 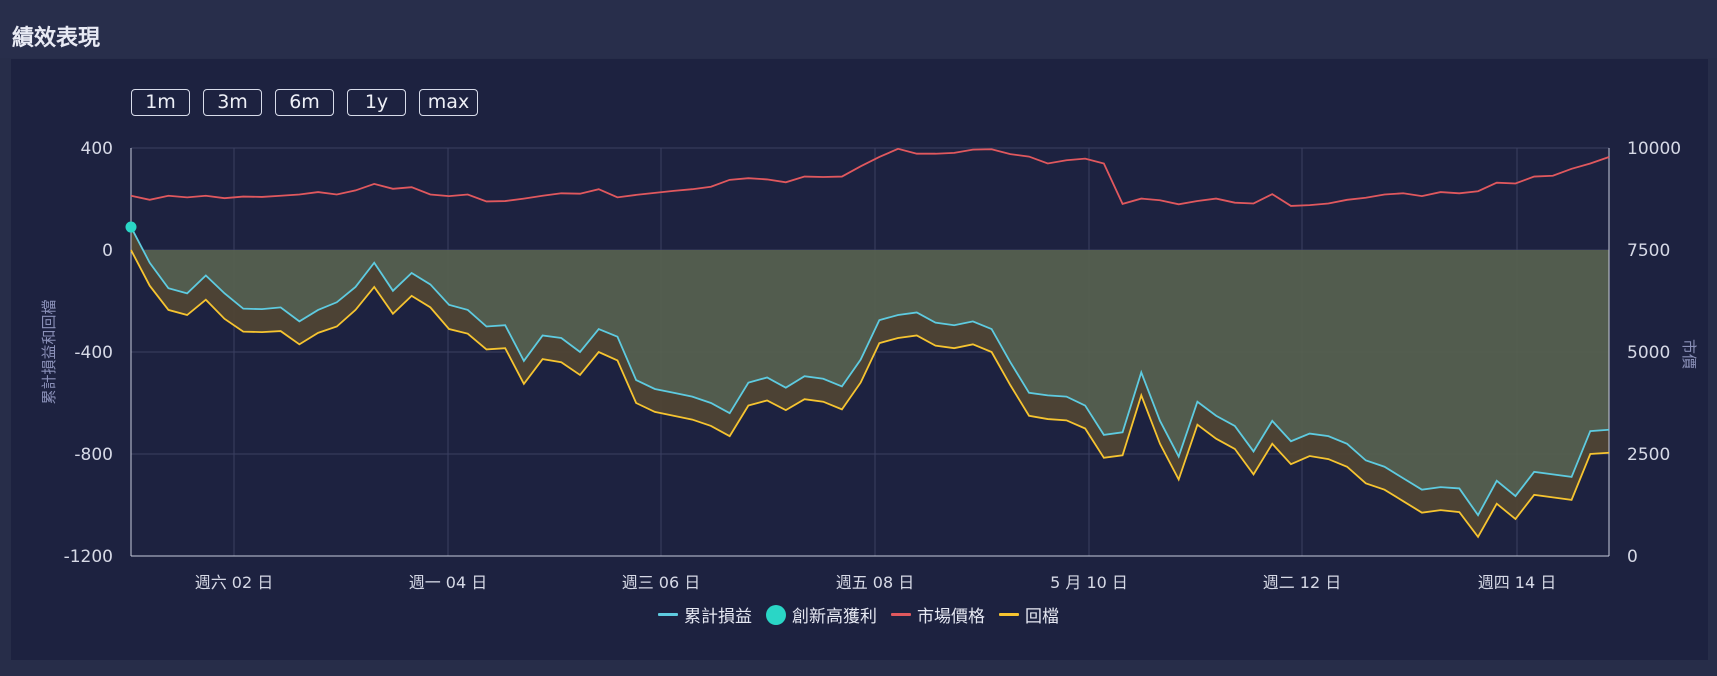 What do you see at coordinates (875, 582) in the screenshot?
I see `x-tick-label: 週五 08 日` at bounding box center [875, 582].